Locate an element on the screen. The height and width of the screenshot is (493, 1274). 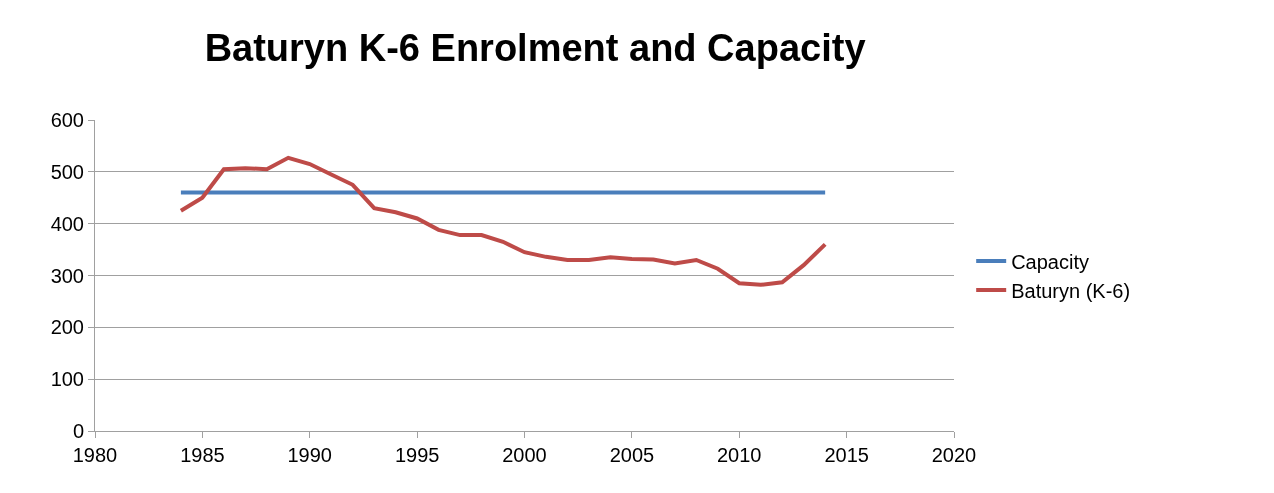
x-tick-label: 2005 is located at coordinates (632, 455).